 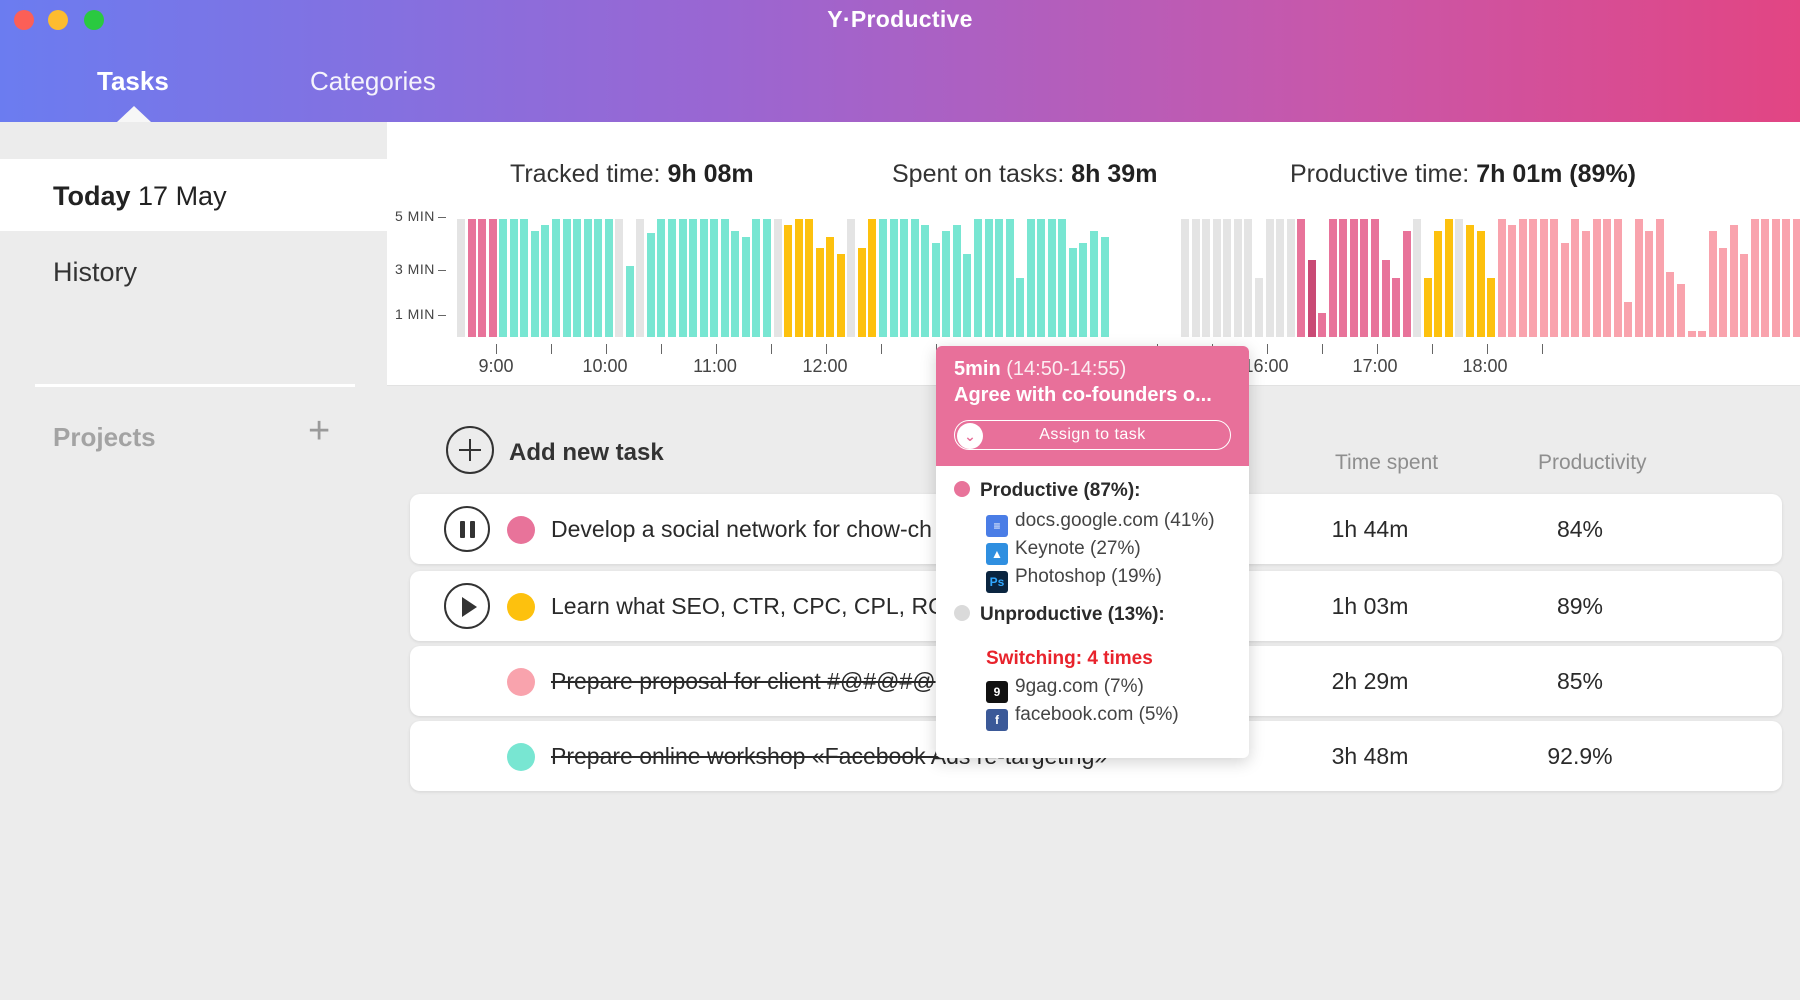 What do you see at coordinates (586, 452) in the screenshot?
I see `add-task-label: Add new task` at bounding box center [586, 452].